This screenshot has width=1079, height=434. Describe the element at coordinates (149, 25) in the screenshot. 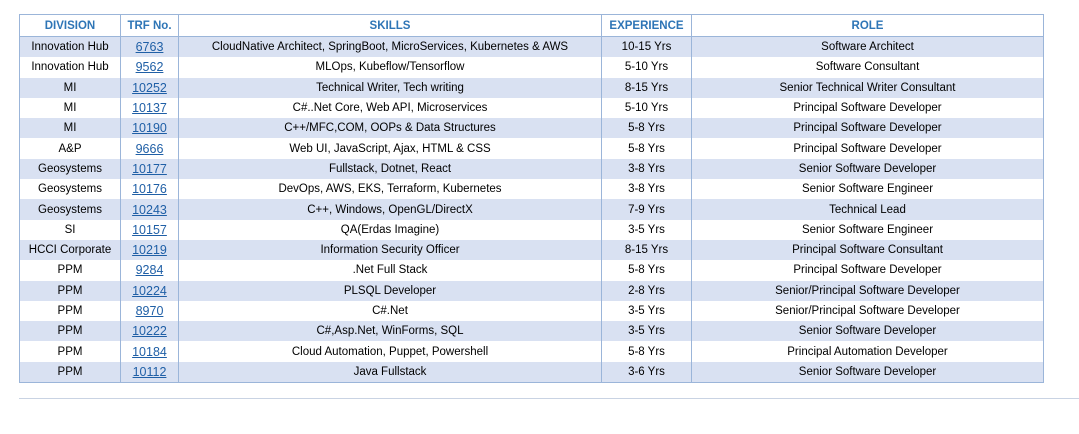

I see `header-trf: TRF No.` at that location.